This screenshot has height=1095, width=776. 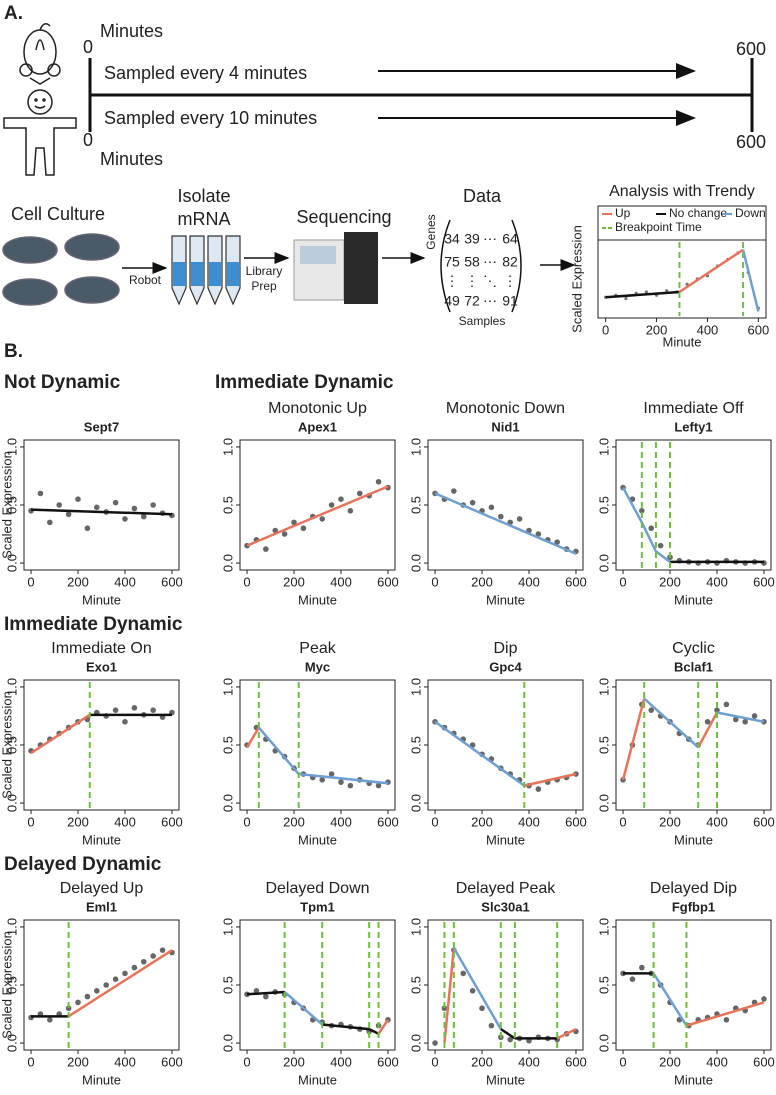 I want to click on legend-label: No change, so click(x=698, y=213).